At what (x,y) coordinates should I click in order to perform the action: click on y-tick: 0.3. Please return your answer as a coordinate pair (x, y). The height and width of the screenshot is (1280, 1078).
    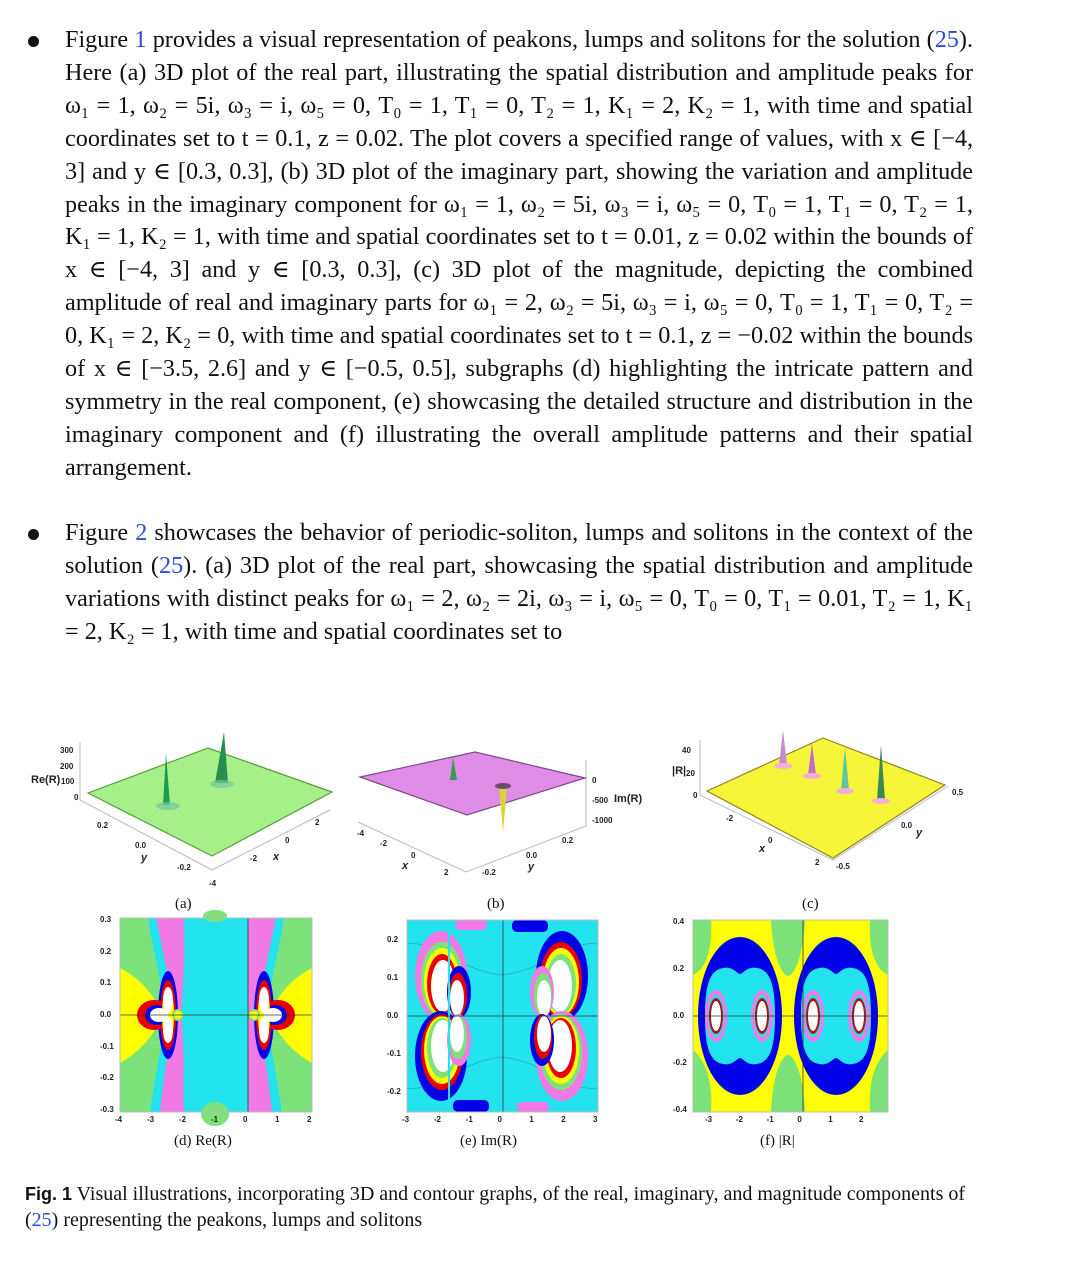
    Looking at the image, I should click on (106, 919).